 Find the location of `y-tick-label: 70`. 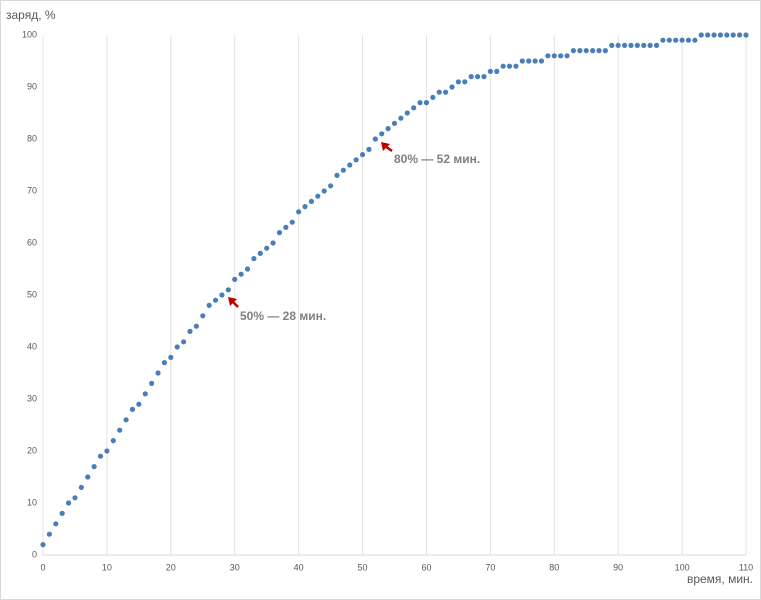

y-tick-label: 70 is located at coordinates (32, 190).